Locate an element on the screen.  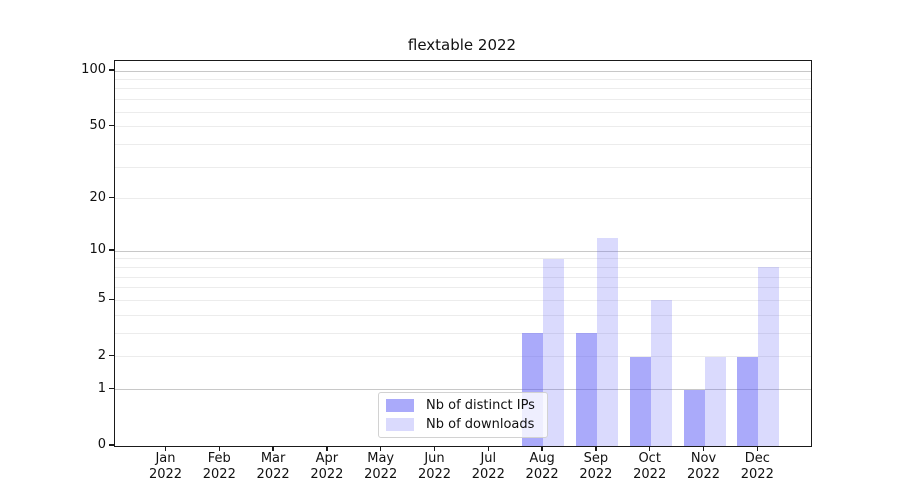
x-tick-label: May 2022 is located at coordinates (381, 467).